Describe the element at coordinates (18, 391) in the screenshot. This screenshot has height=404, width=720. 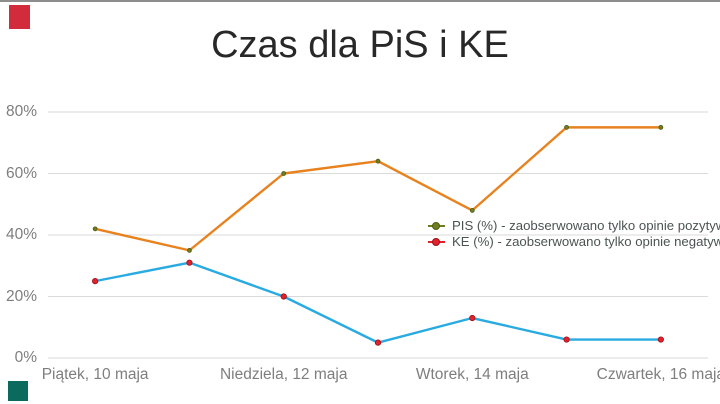
I see `teal-corner-square` at that location.